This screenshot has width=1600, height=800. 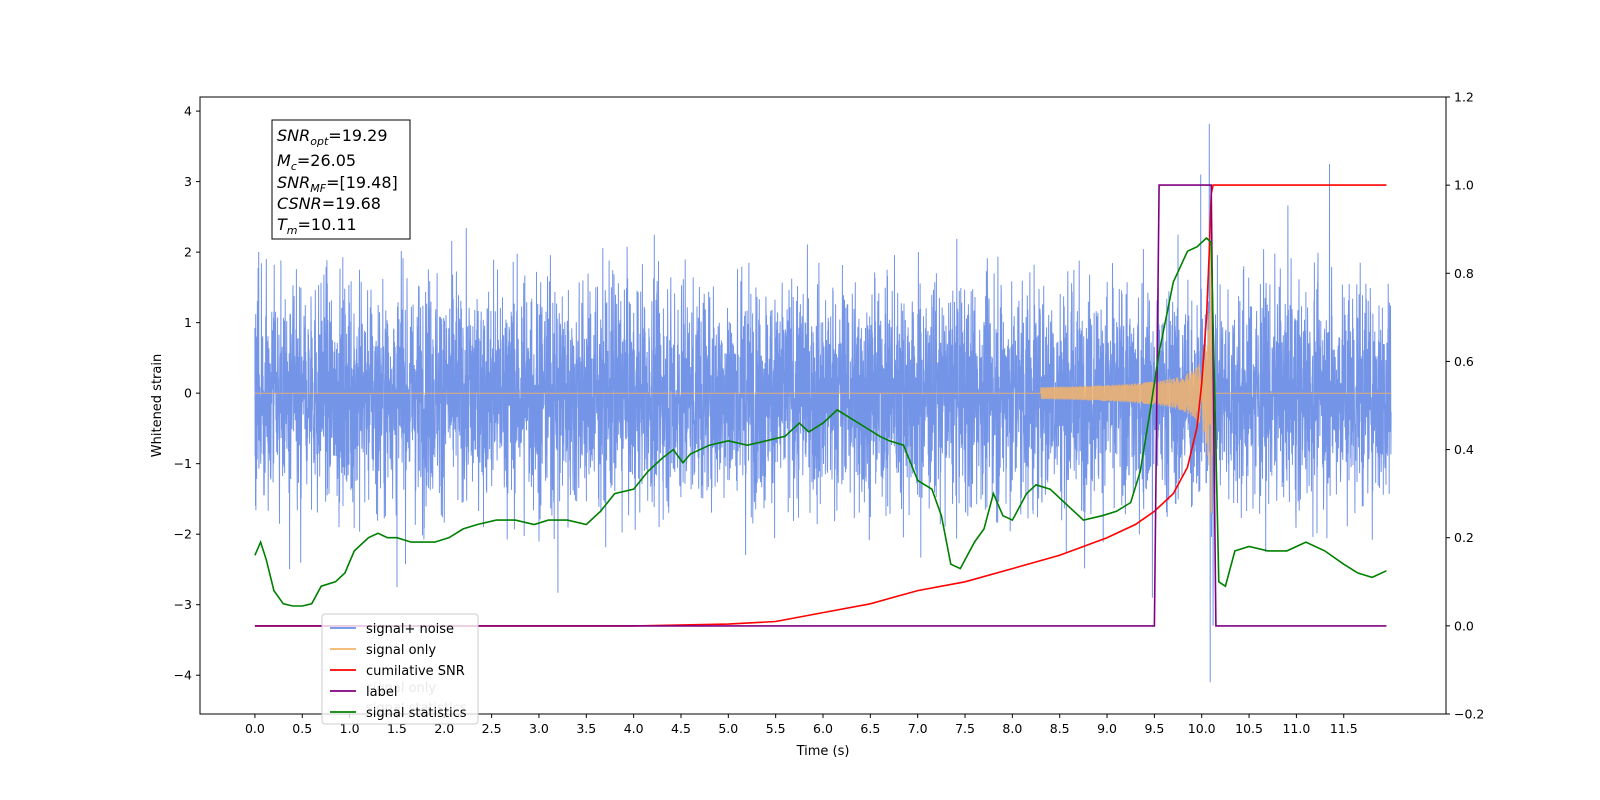 What do you see at coordinates (157, 405) in the screenshot?
I see `y-axis-label: Whitened strain` at bounding box center [157, 405].